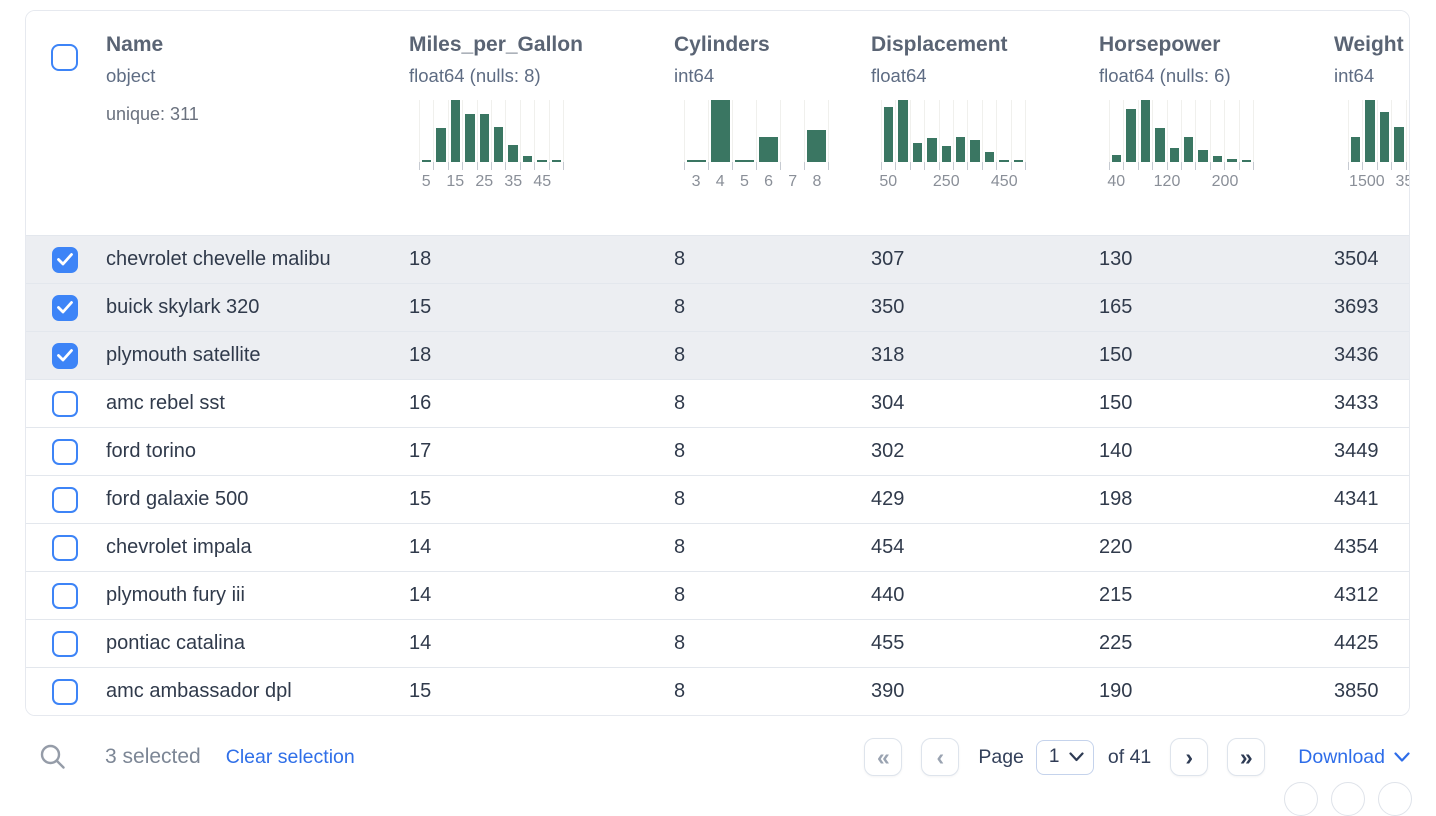  What do you see at coordinates (1165, 75) in the screenshot?
I see `column-dtype: float64 (nulls: 6)` at bounding box center [1165, 75].